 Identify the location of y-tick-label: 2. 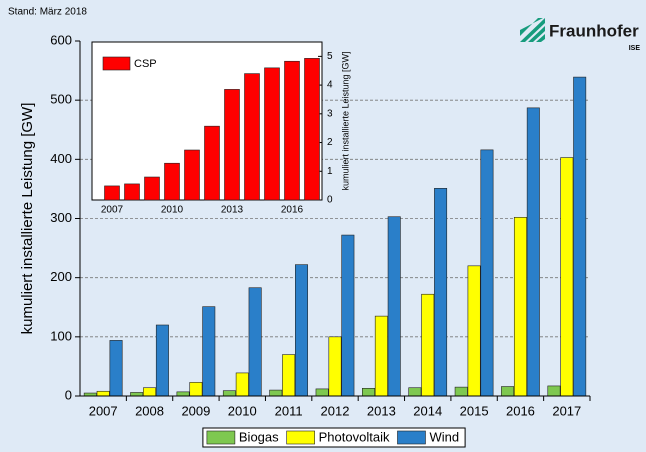
(330, 142).